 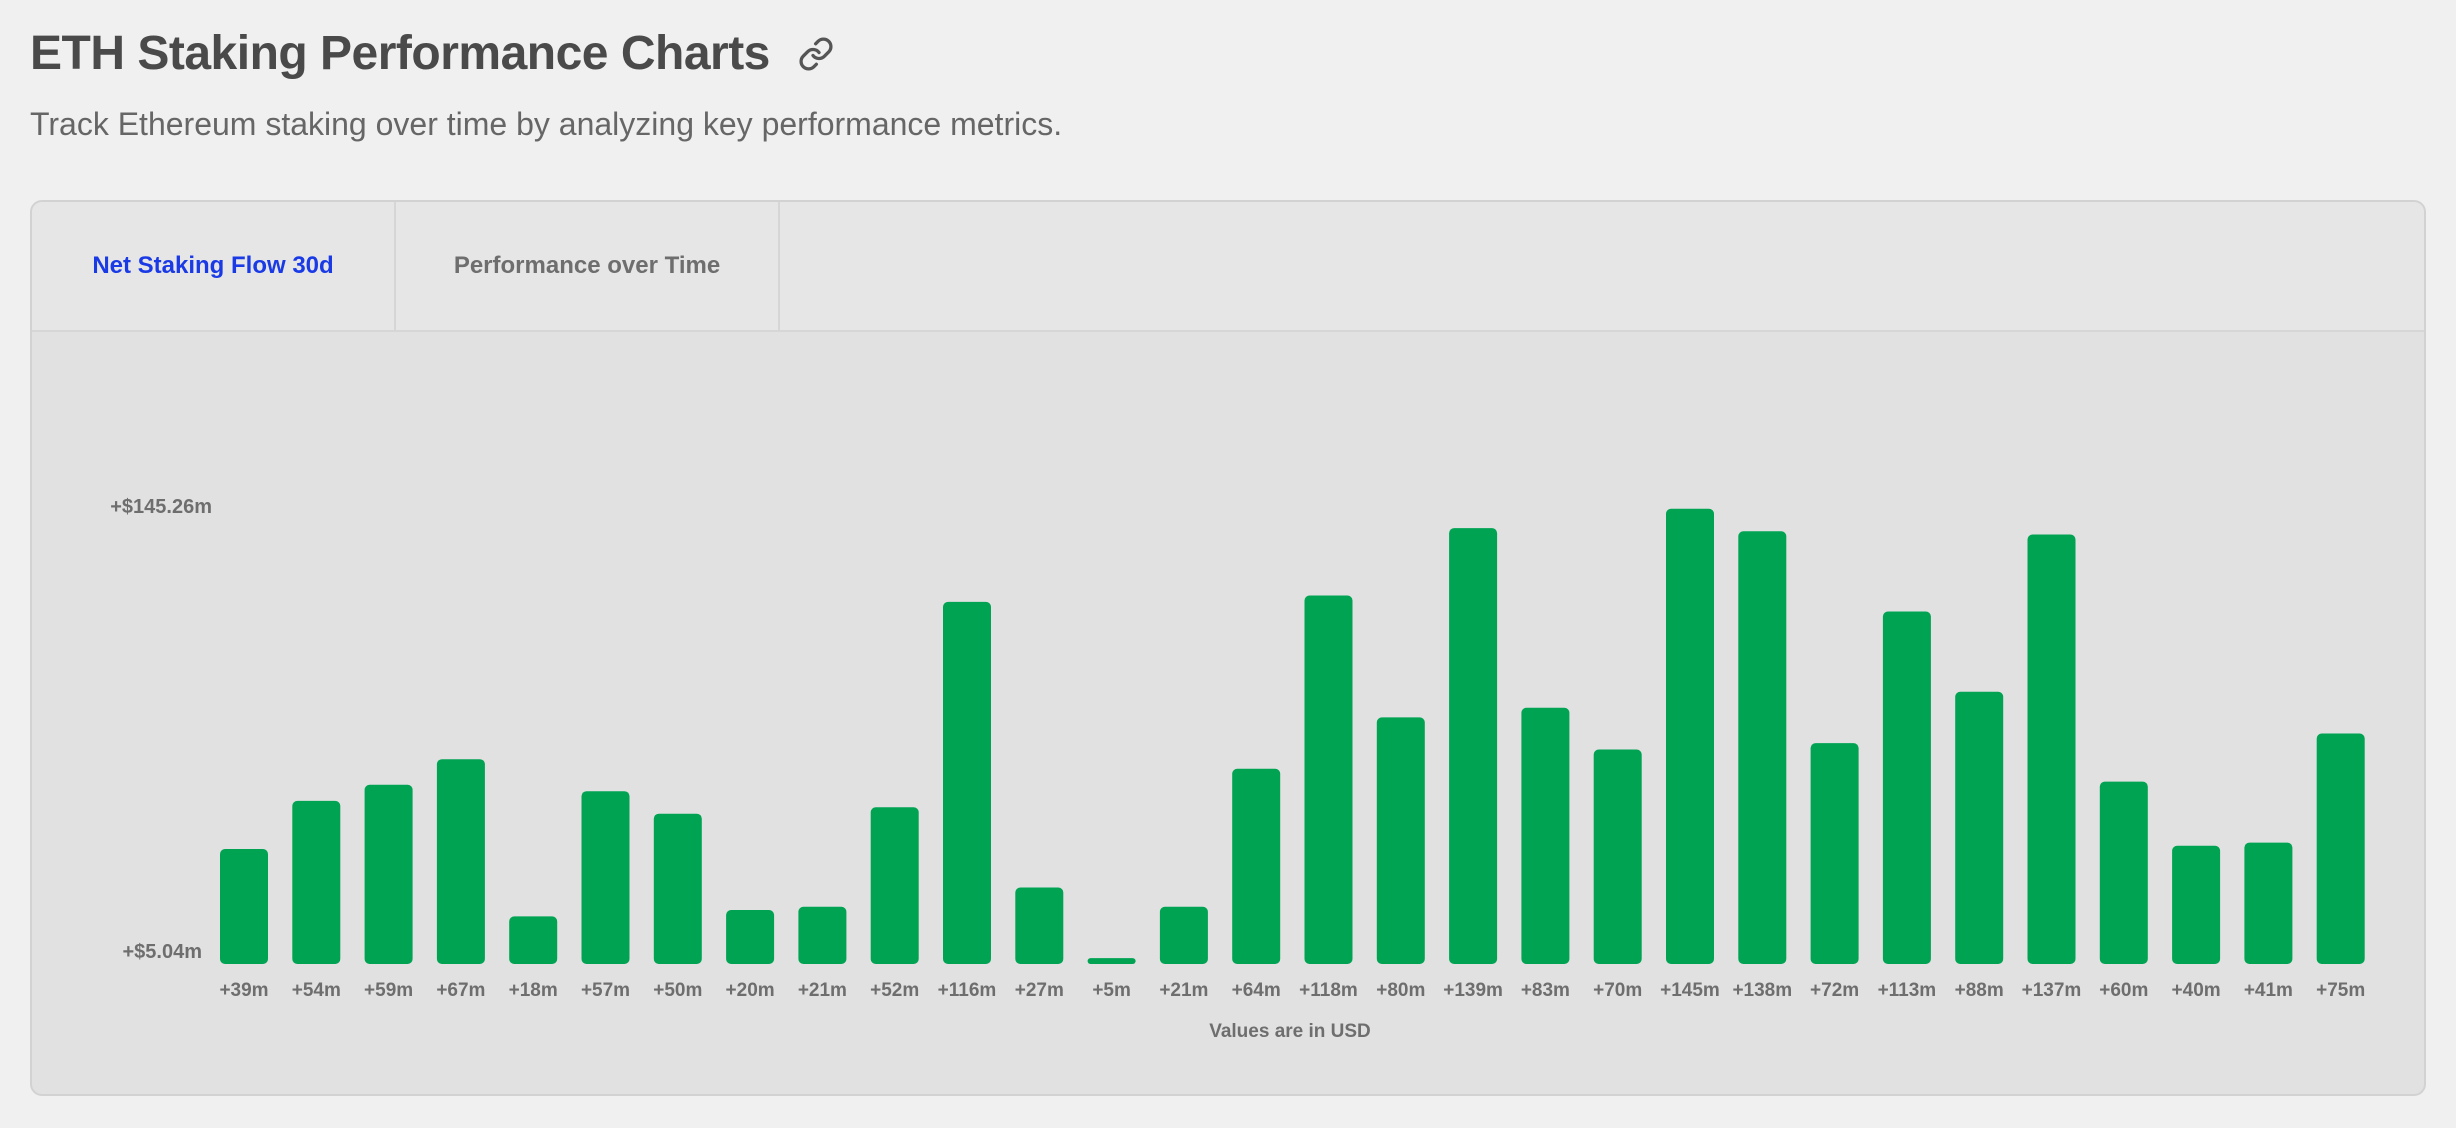 I want to click on x-tick-label-30: +75m, so click(x=2340, y=990).